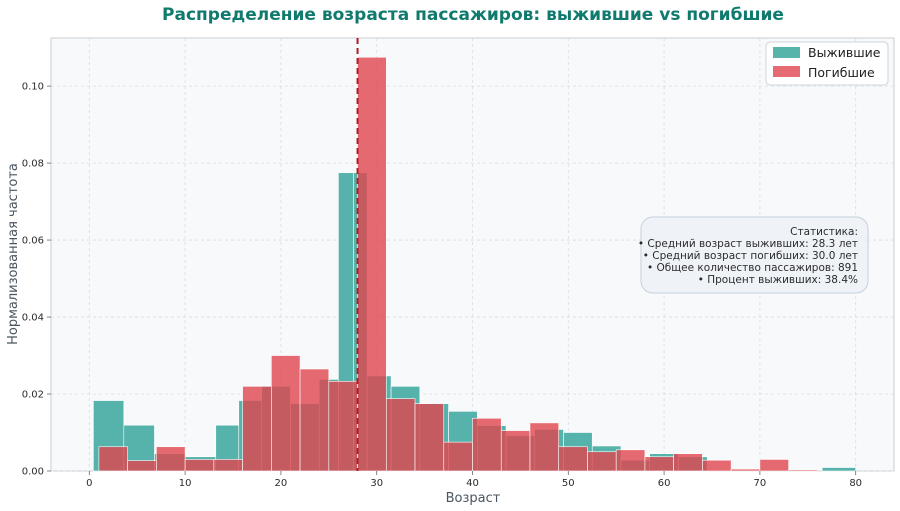  I want to click on legend-label-survived: Выжившие, so click(844, 52).